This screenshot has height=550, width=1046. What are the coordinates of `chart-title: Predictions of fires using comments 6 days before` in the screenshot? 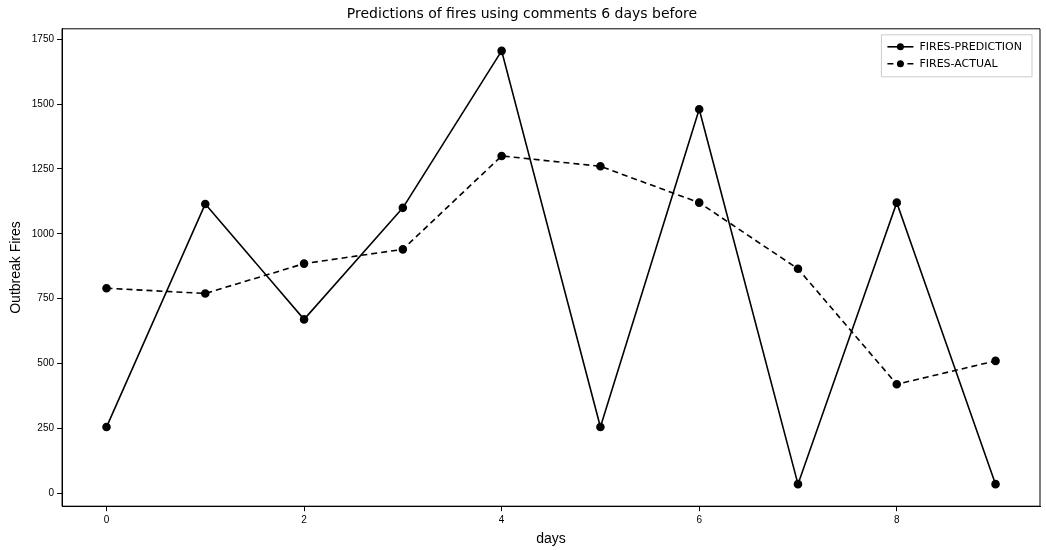 It's located at (522, 13).